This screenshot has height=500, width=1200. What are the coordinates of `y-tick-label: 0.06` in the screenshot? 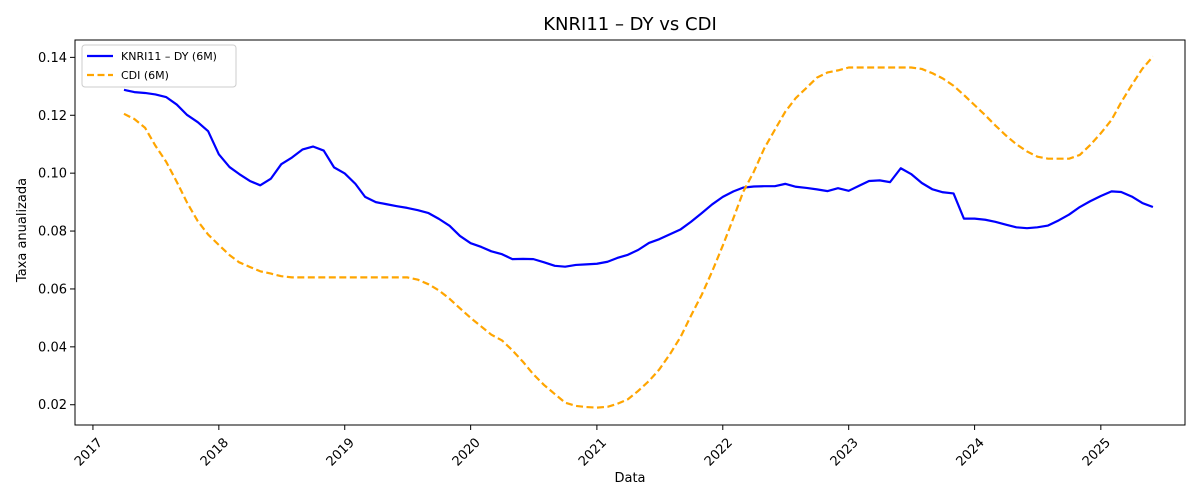 It's located at (52, 289).